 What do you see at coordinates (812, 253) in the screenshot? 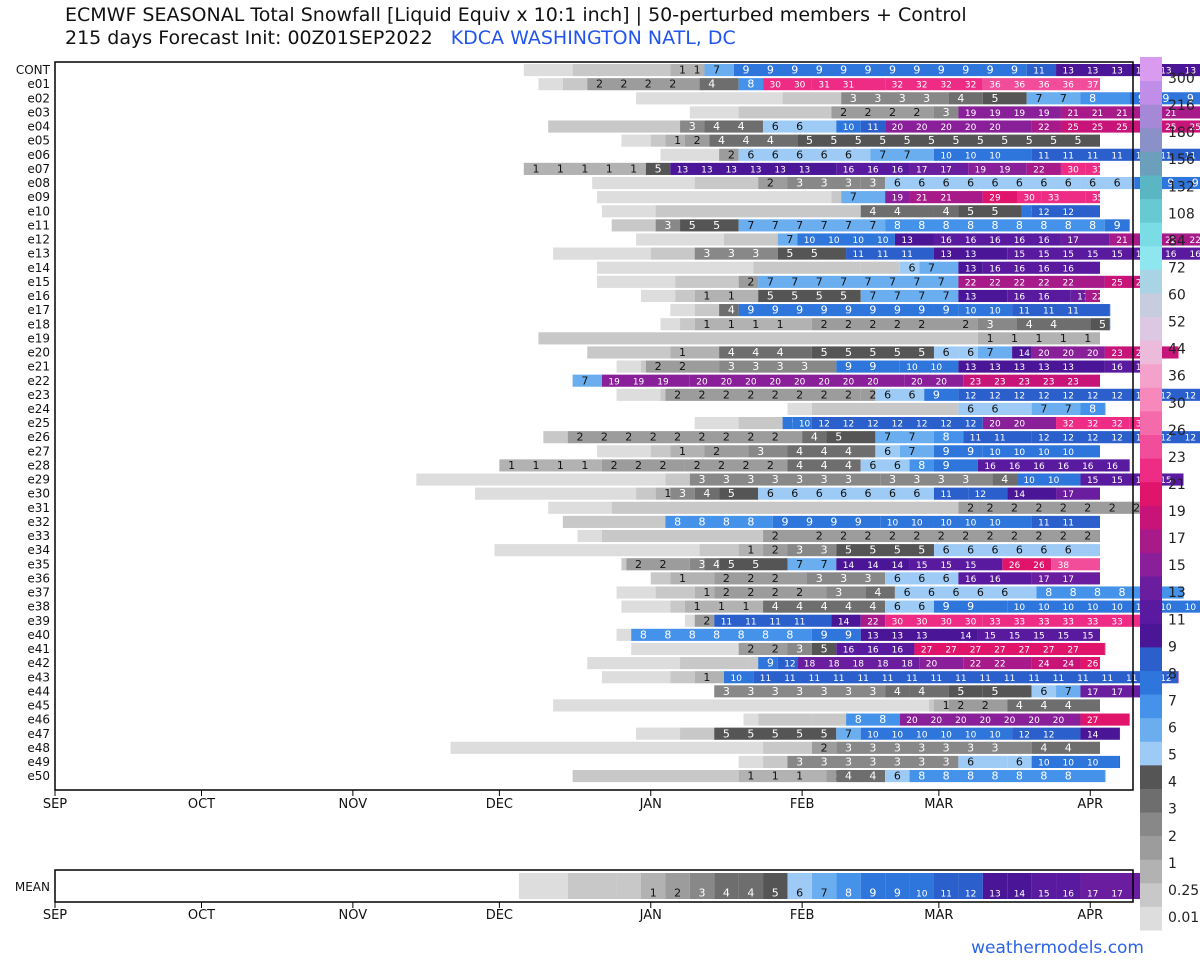
I see `member-e13-segment` at bounding box center [812, 253].